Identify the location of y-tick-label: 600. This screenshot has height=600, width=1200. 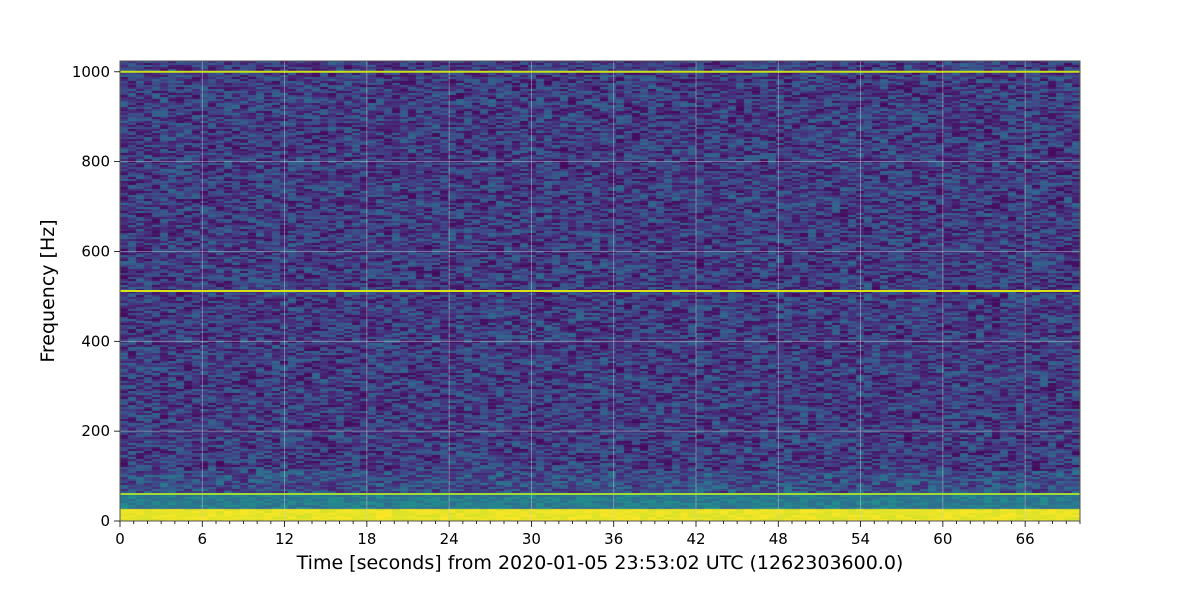
(95, 251).